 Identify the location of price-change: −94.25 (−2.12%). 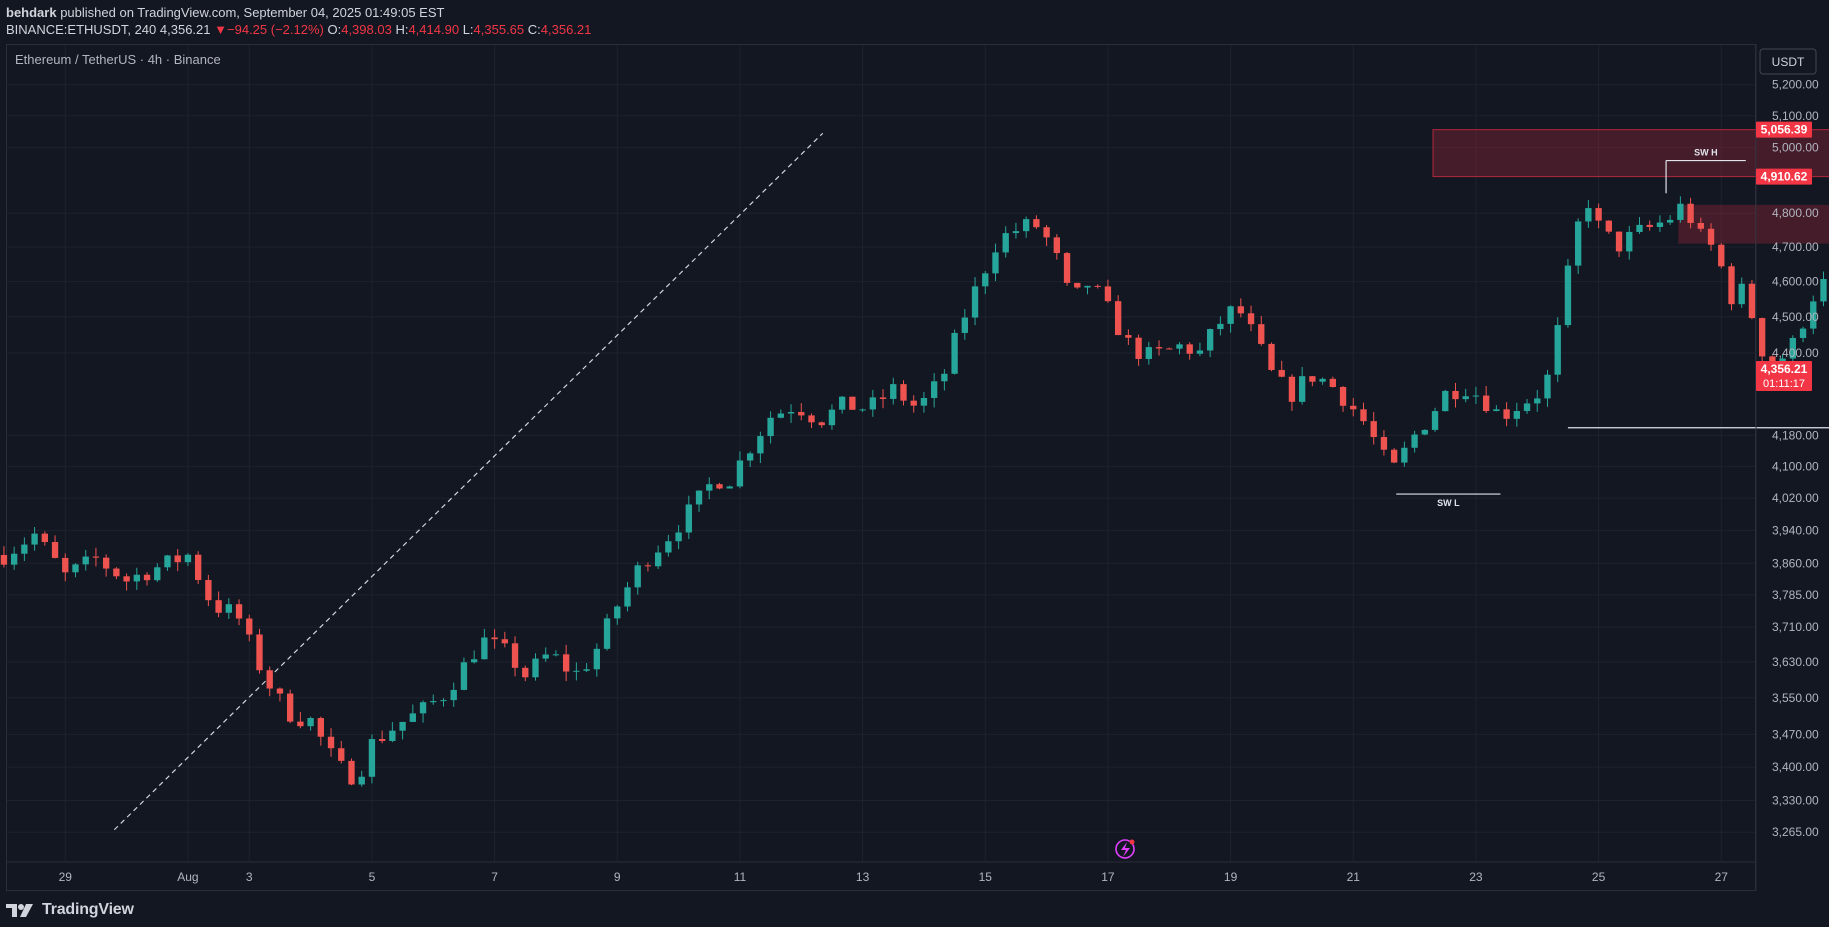
(275, 29).